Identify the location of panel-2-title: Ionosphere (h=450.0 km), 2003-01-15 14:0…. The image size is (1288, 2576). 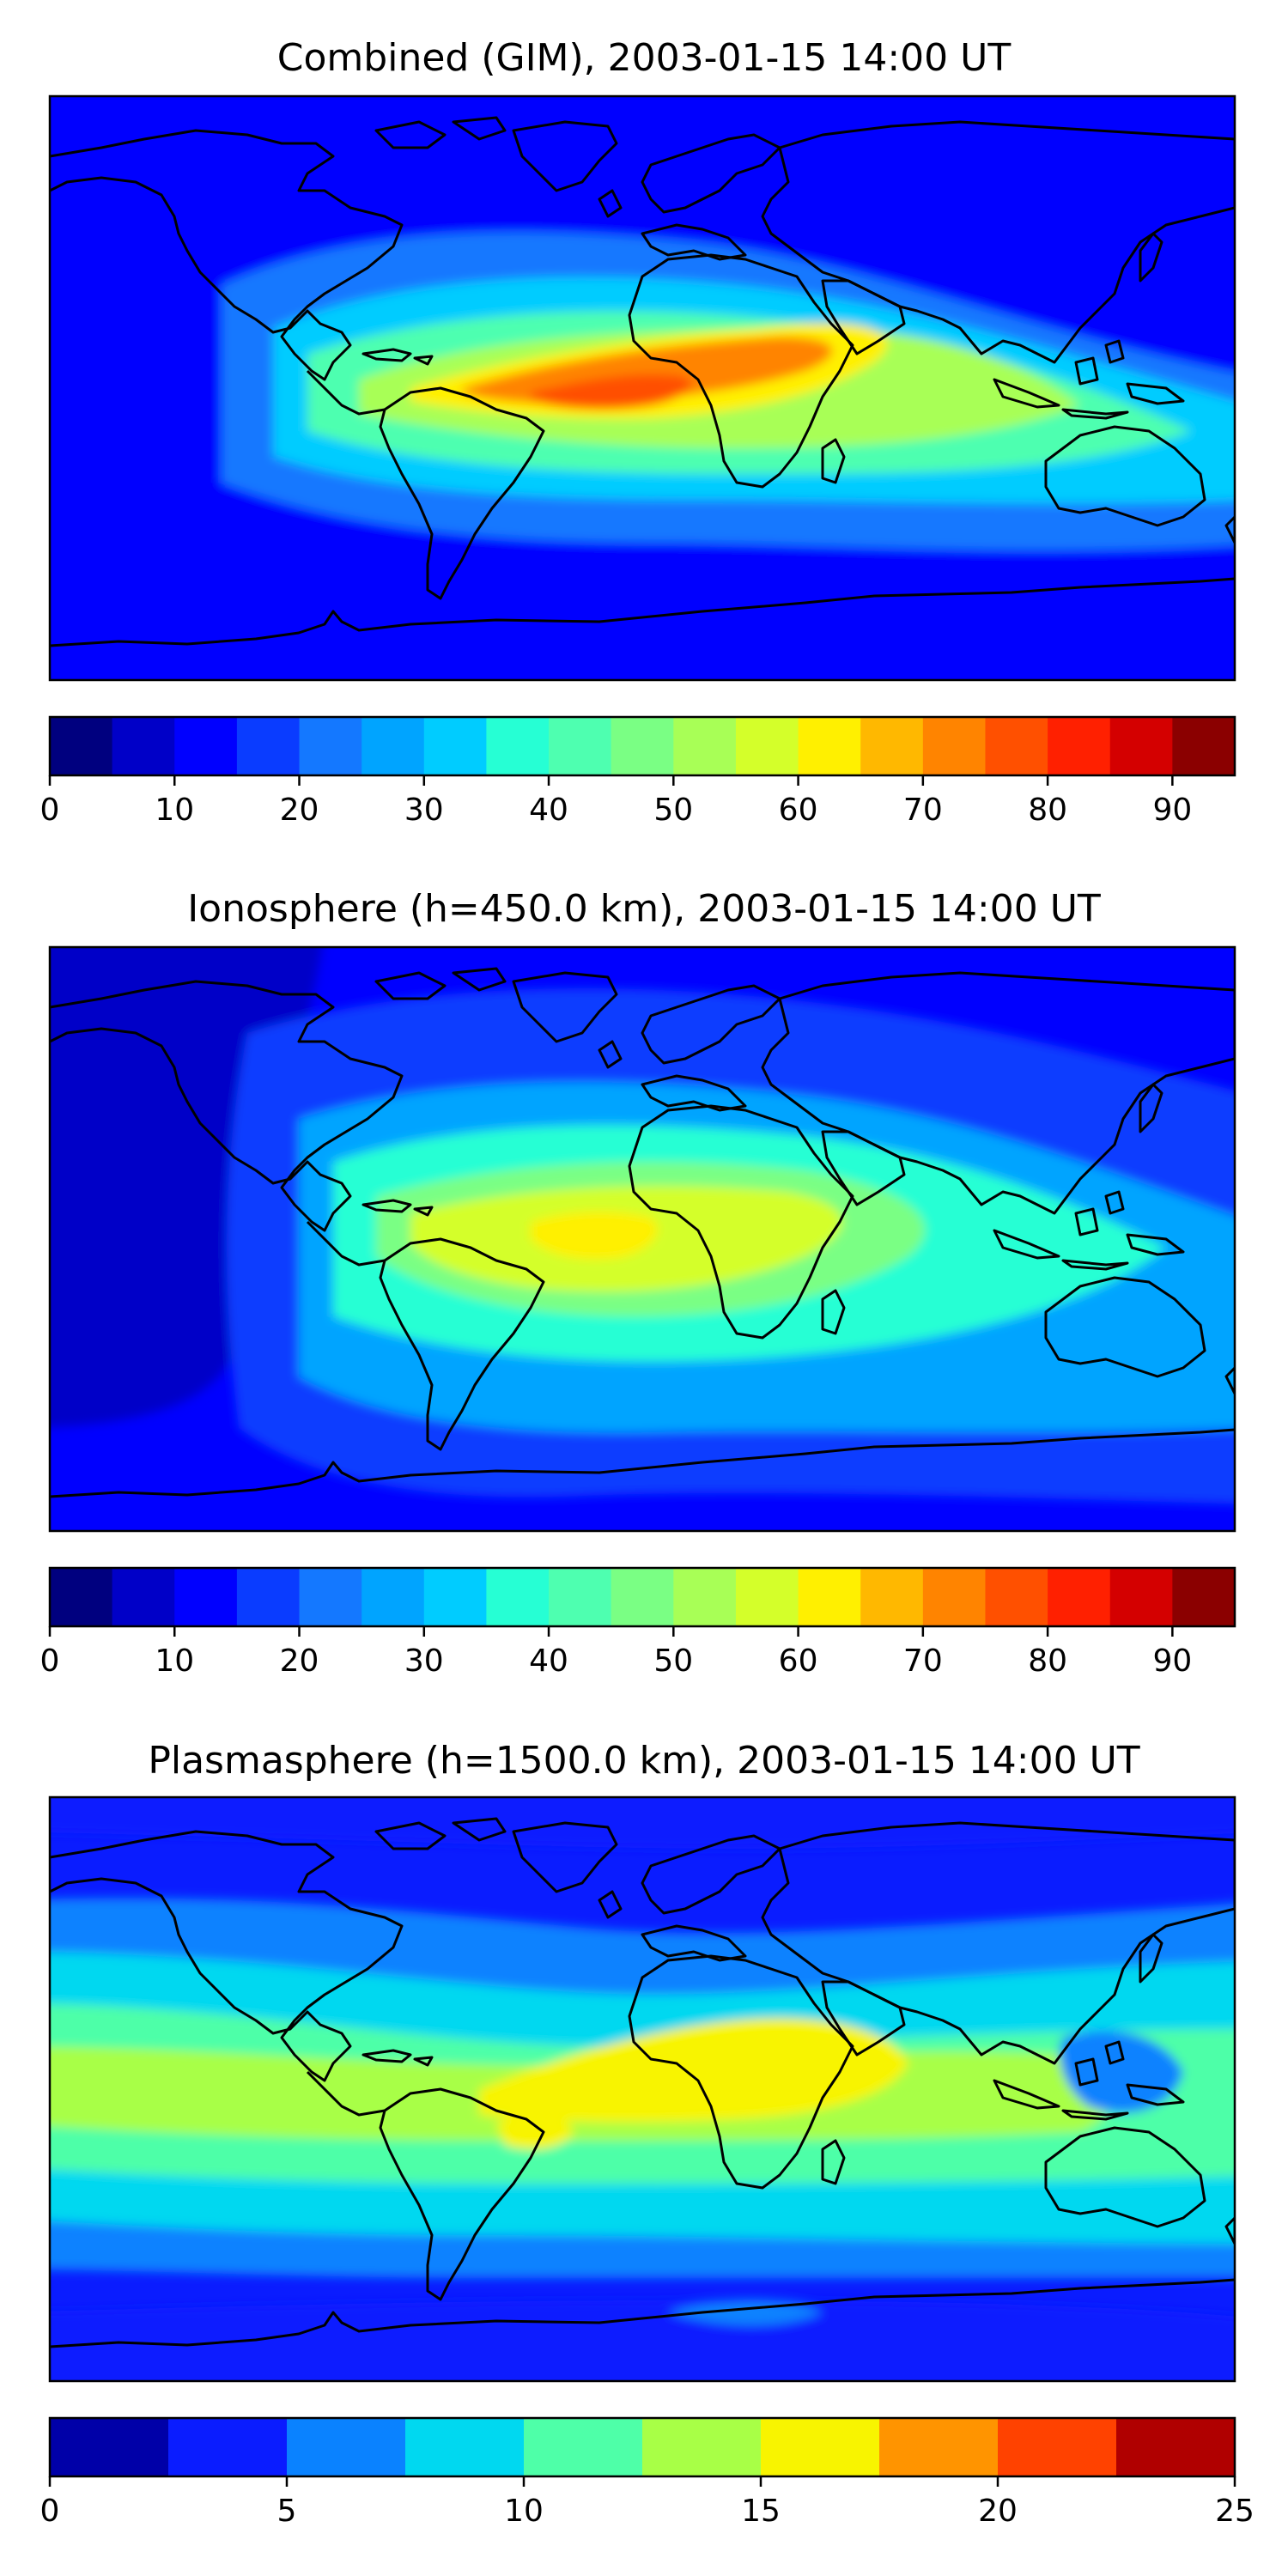
(644, 909).